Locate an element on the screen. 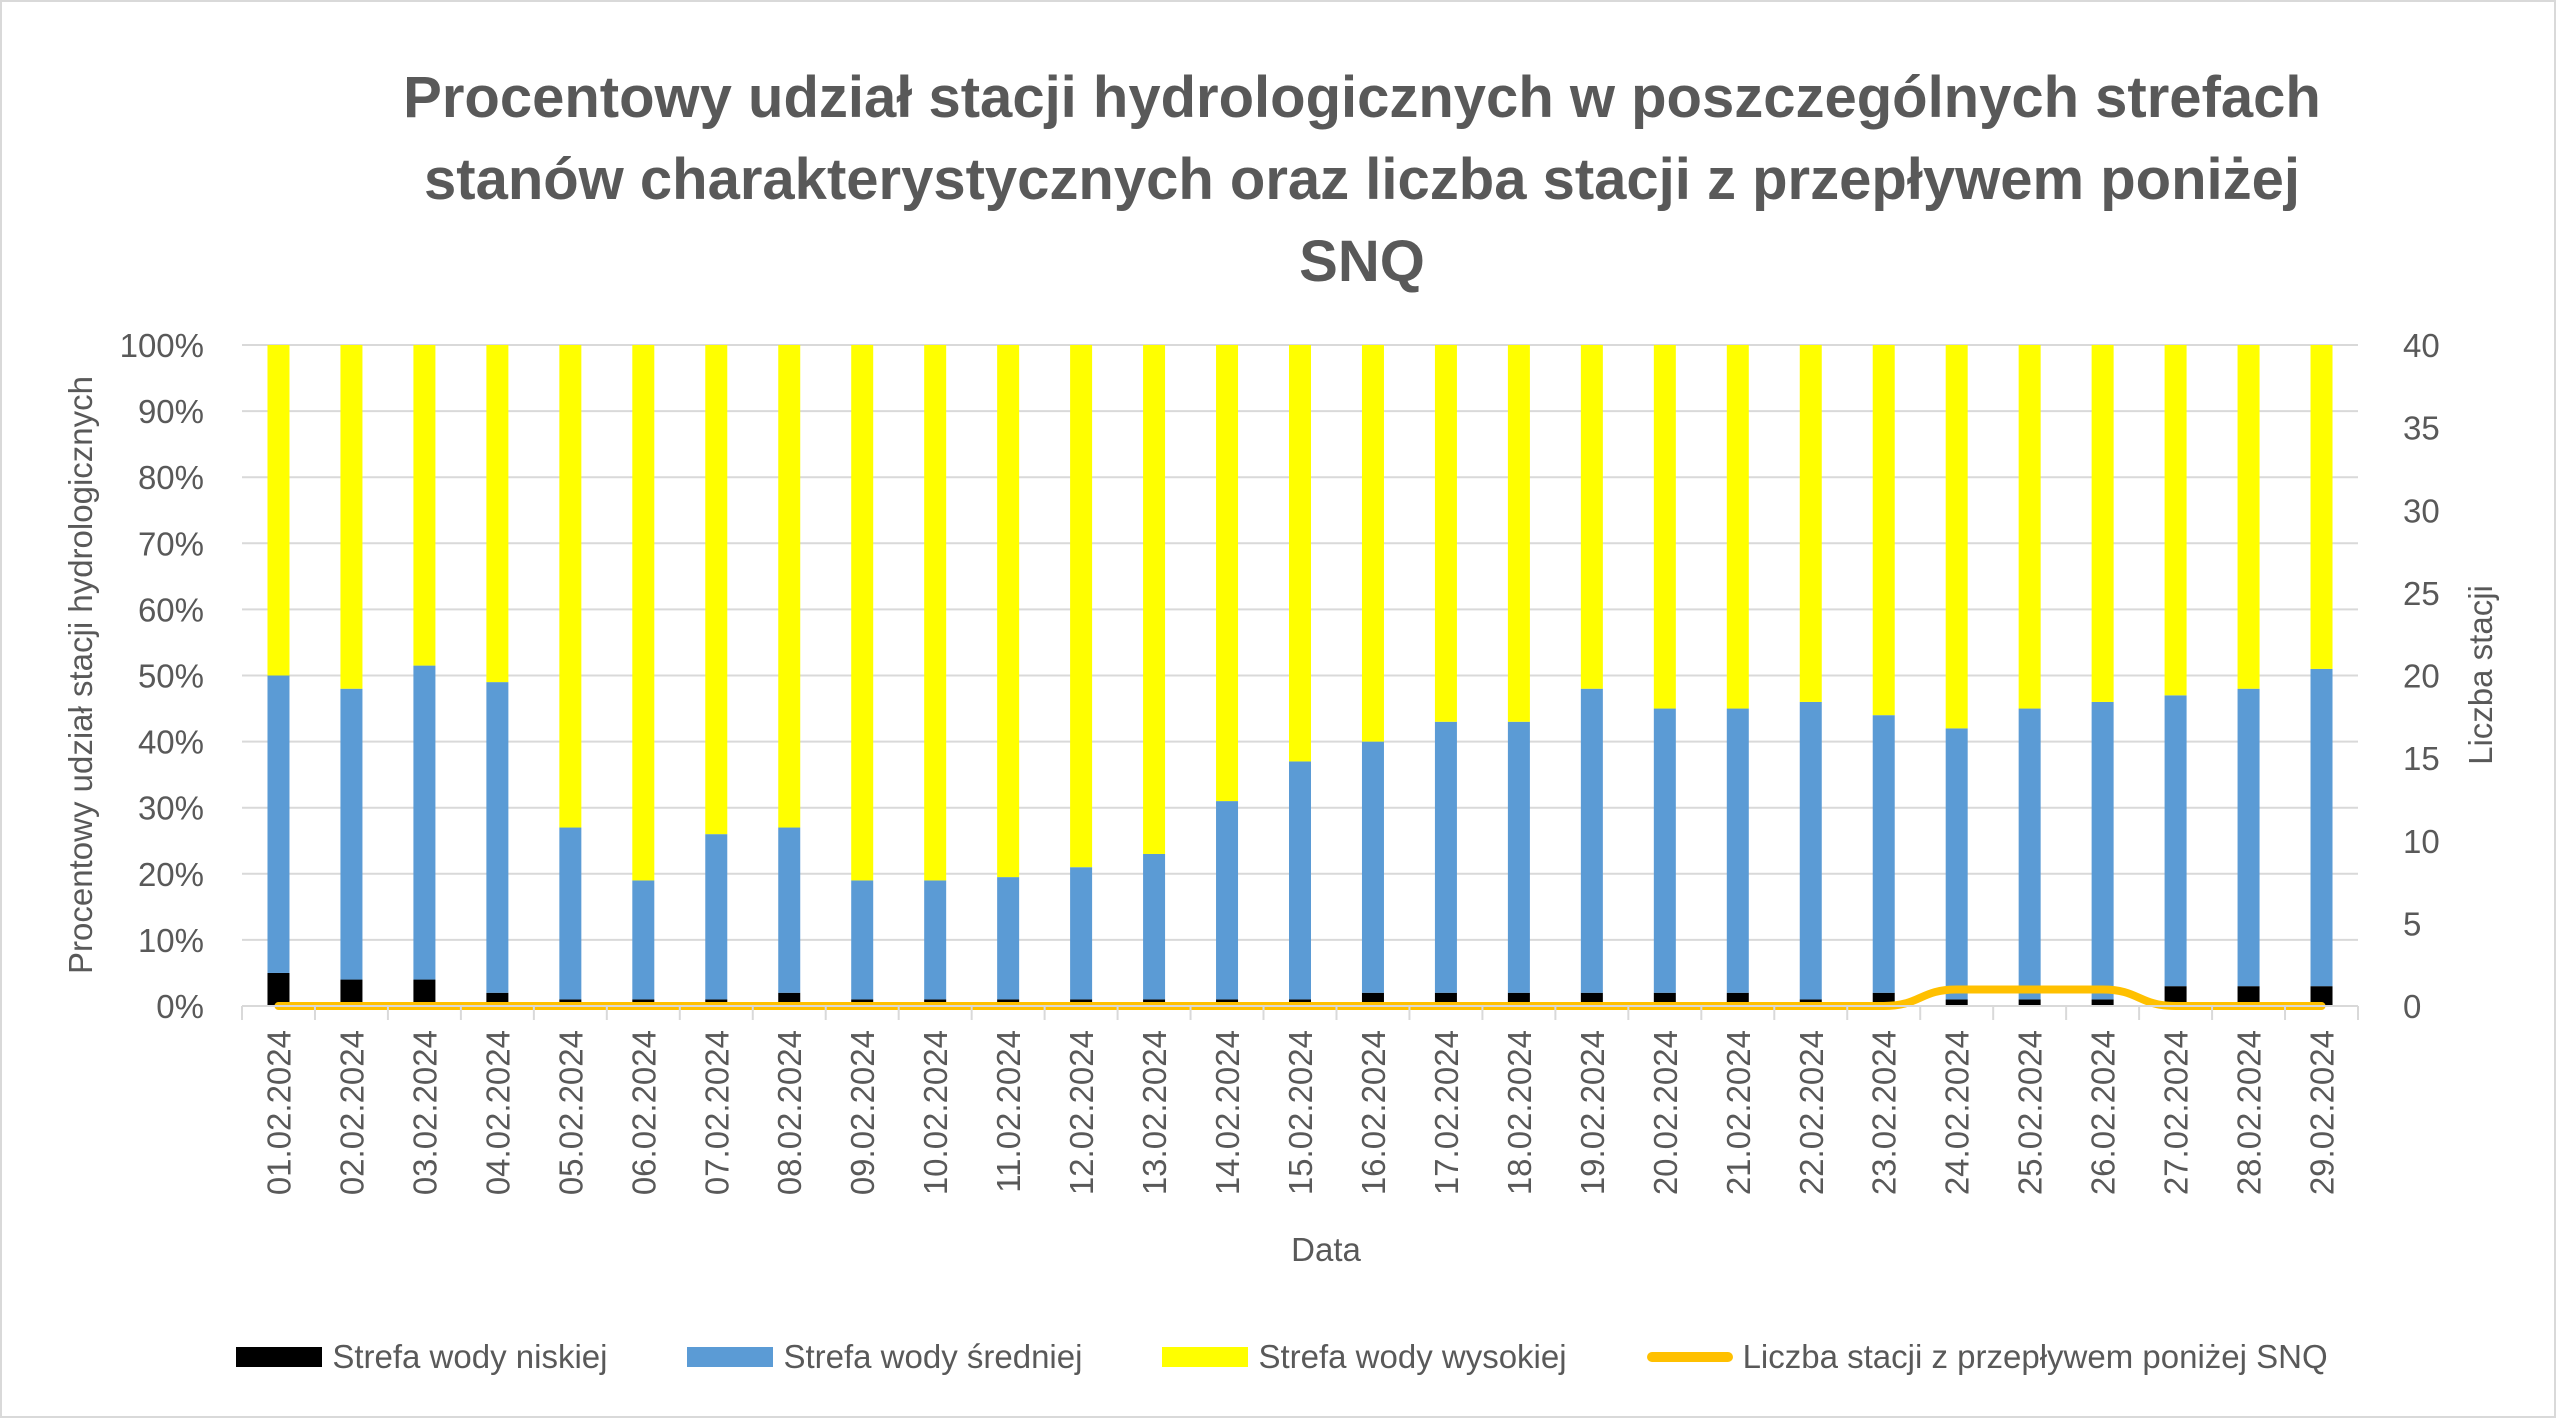 Image resolution: width=2560 pixels, height=1422 pixels. y2-axis-title: Liczba stacji is located at coordinates (2480, 675).